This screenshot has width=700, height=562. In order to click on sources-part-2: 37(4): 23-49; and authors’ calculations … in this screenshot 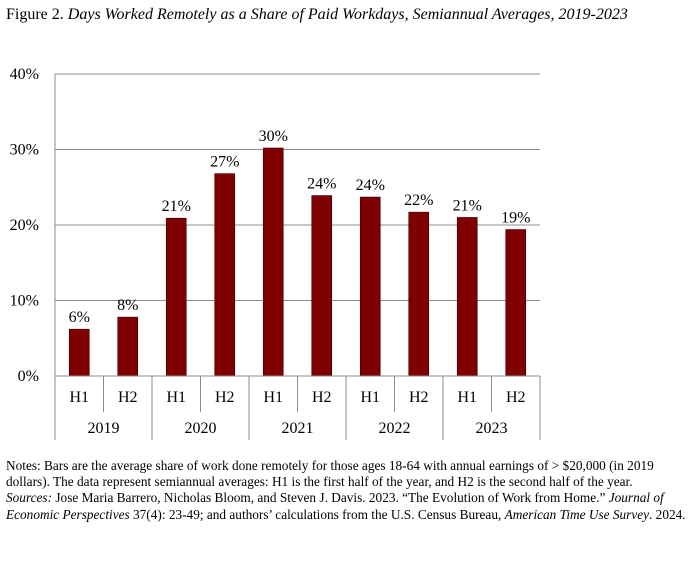, I will do `click(317, 514)`.